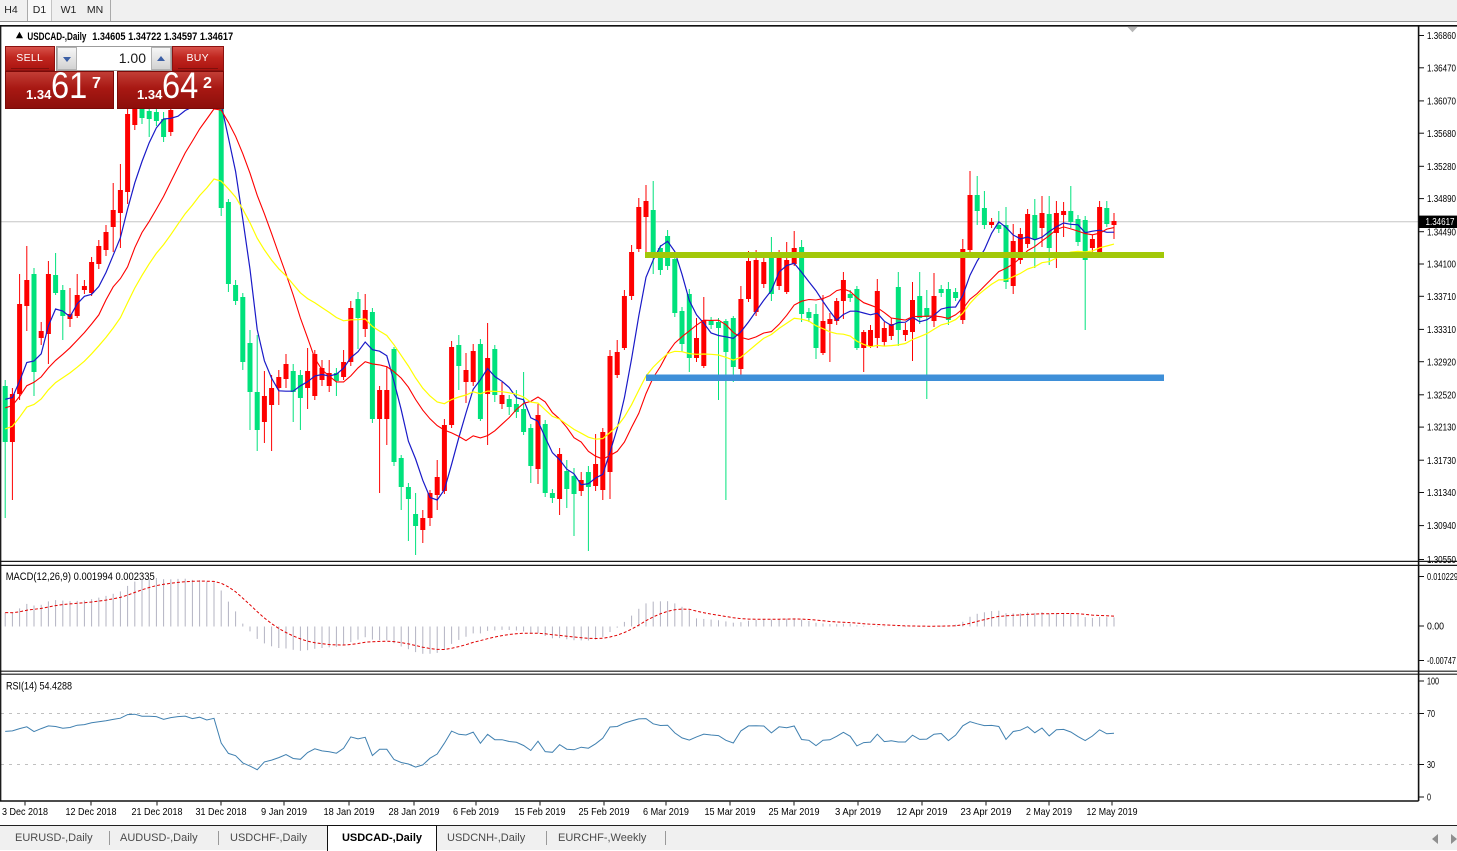 This screenshot has height=851, width=1457. Describe the element at coordinates (1441, 362) in the screenshot. I see `svg-text: 1.32920` at that location.